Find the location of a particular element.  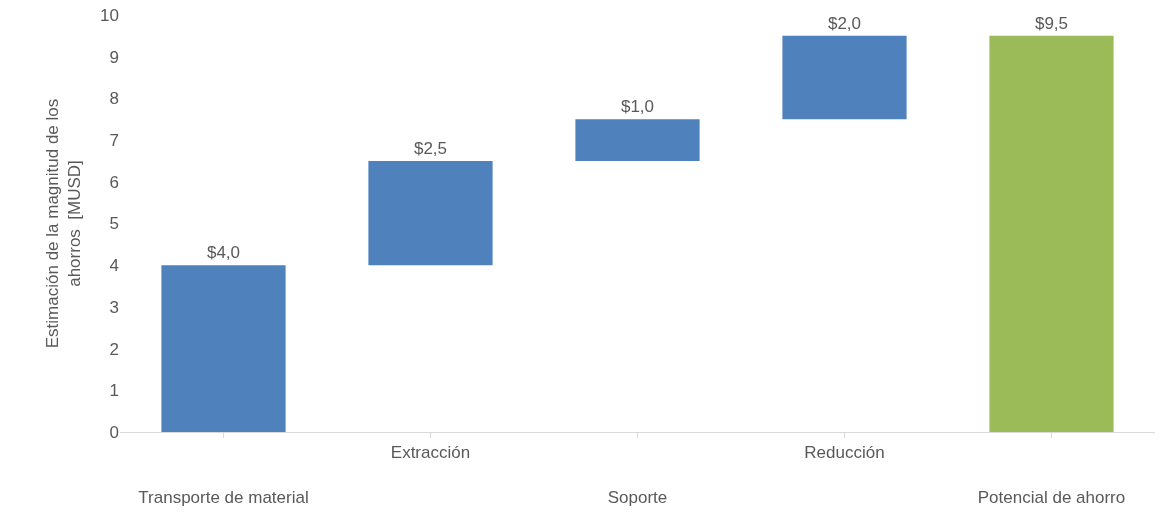

y-tick-label: 2 is located at coordinates (114, 349).